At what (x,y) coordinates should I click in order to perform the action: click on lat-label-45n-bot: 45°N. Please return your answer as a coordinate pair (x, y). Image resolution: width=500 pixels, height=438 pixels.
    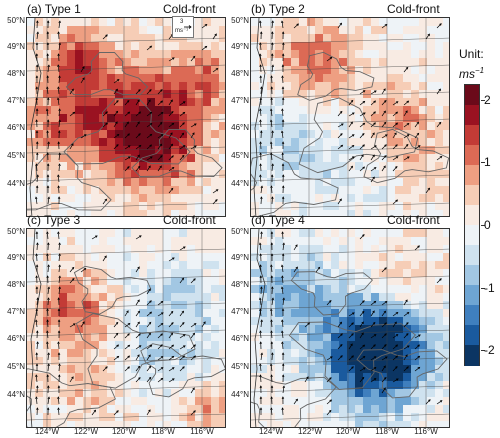
    Looking at the image, I should click on (16, 366).